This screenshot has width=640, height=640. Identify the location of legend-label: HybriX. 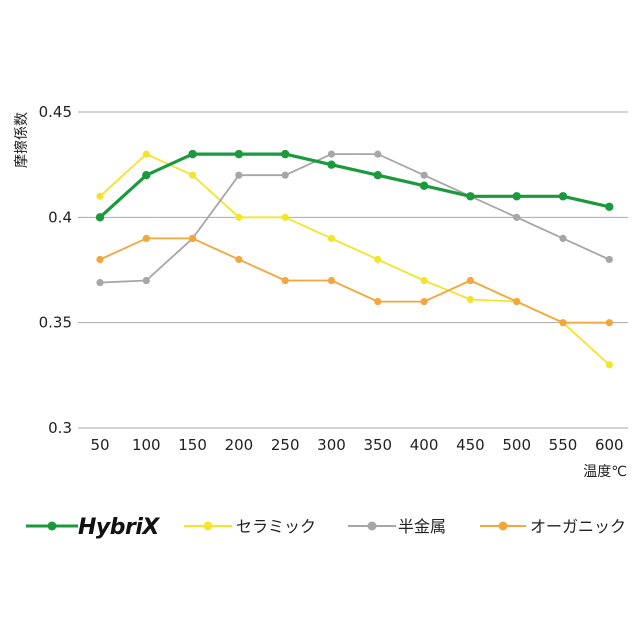
(119, 527).